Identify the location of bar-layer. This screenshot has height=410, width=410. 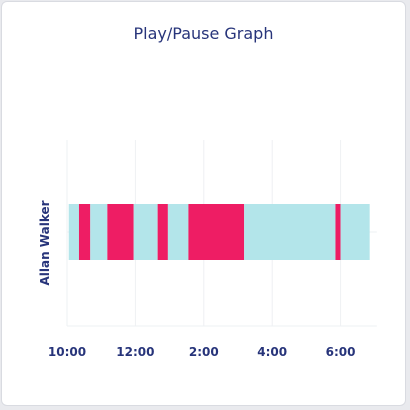
(219, 232).